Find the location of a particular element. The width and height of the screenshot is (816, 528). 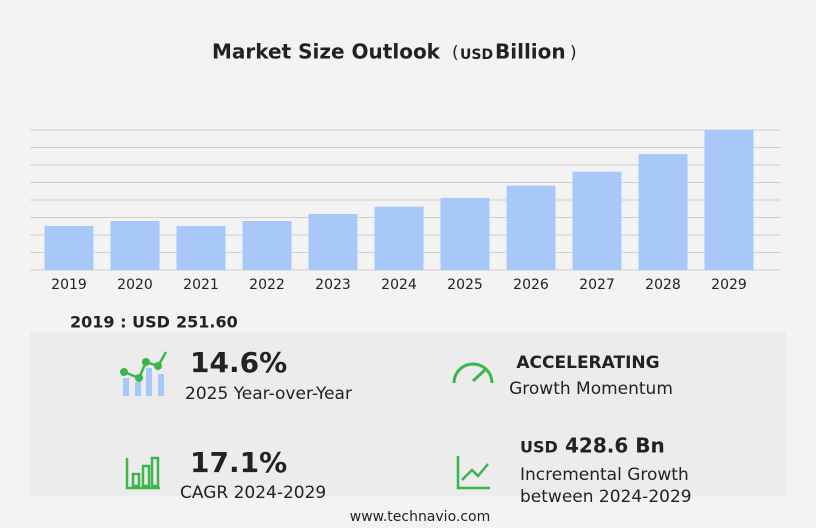

unit-prefix: USD is located at coordinates (476, 55).